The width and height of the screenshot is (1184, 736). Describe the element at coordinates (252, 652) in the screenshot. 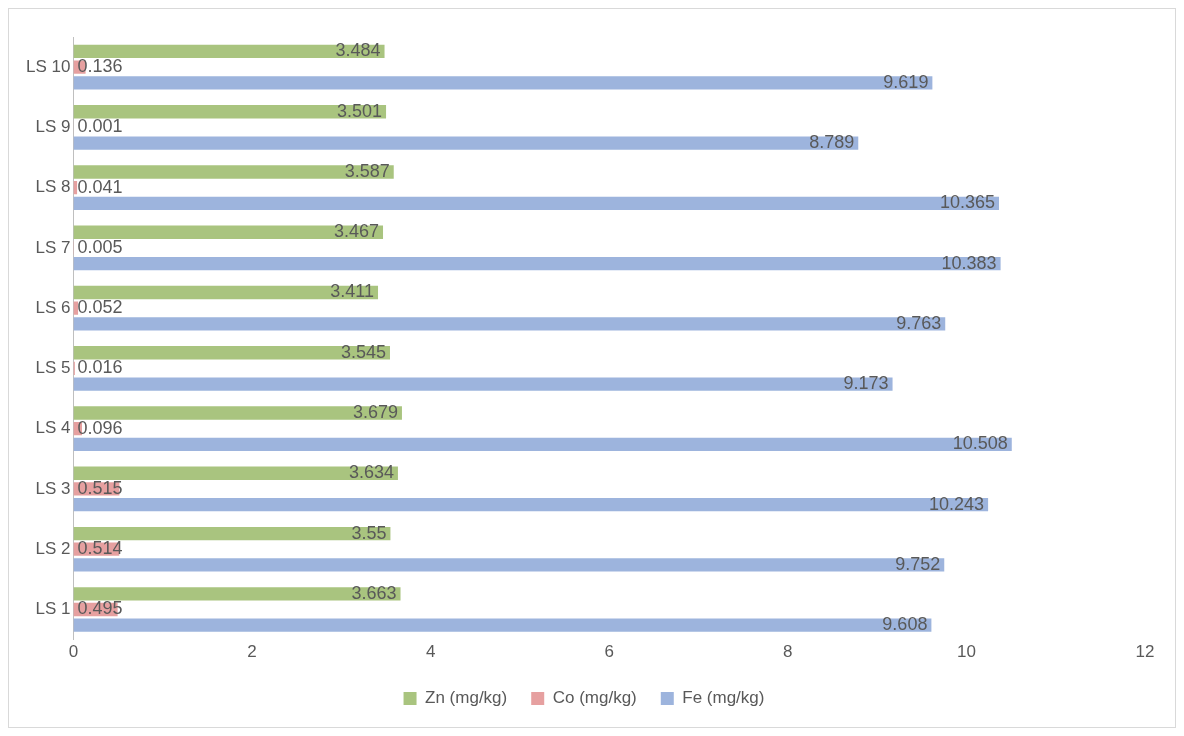

I see `x-tick-label: 2` at that location.